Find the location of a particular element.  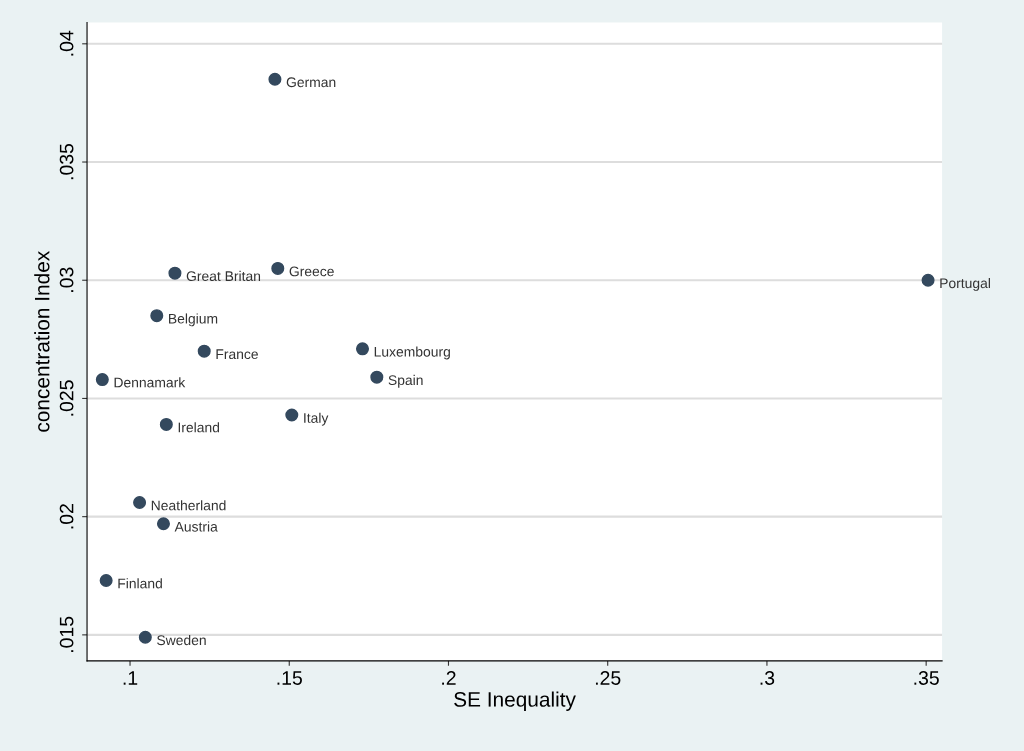

annotation: Portugal is located at coordinates (965, 284).